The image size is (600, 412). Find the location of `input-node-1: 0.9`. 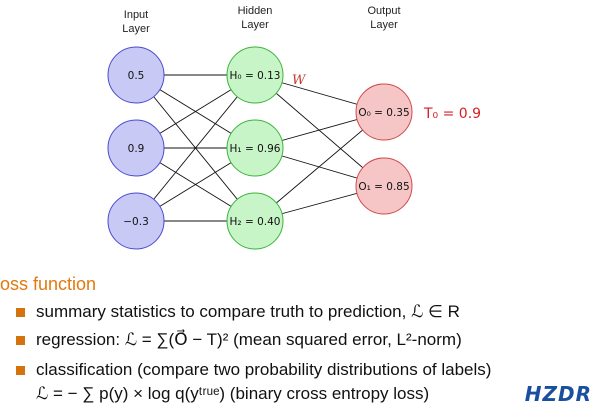

input-node-1: 0.9 is located at coordinates (136, 148).